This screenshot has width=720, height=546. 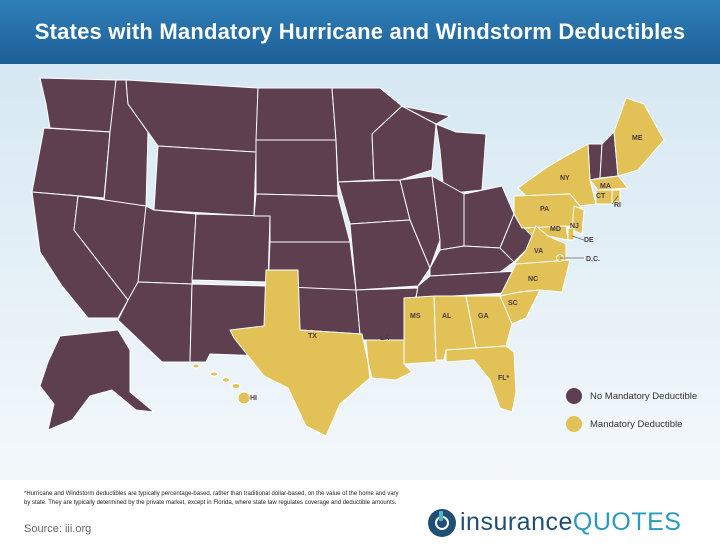 I want to click on legend-swatch-mandatory, so click(x=574, y=424).